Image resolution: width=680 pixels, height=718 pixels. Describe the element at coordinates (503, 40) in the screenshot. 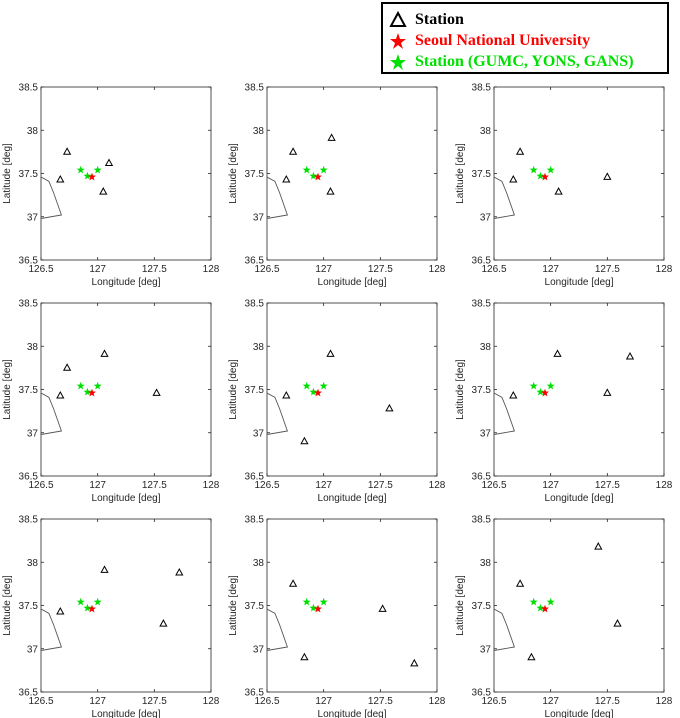

I see `legend-label: Seoul National University` at that location.